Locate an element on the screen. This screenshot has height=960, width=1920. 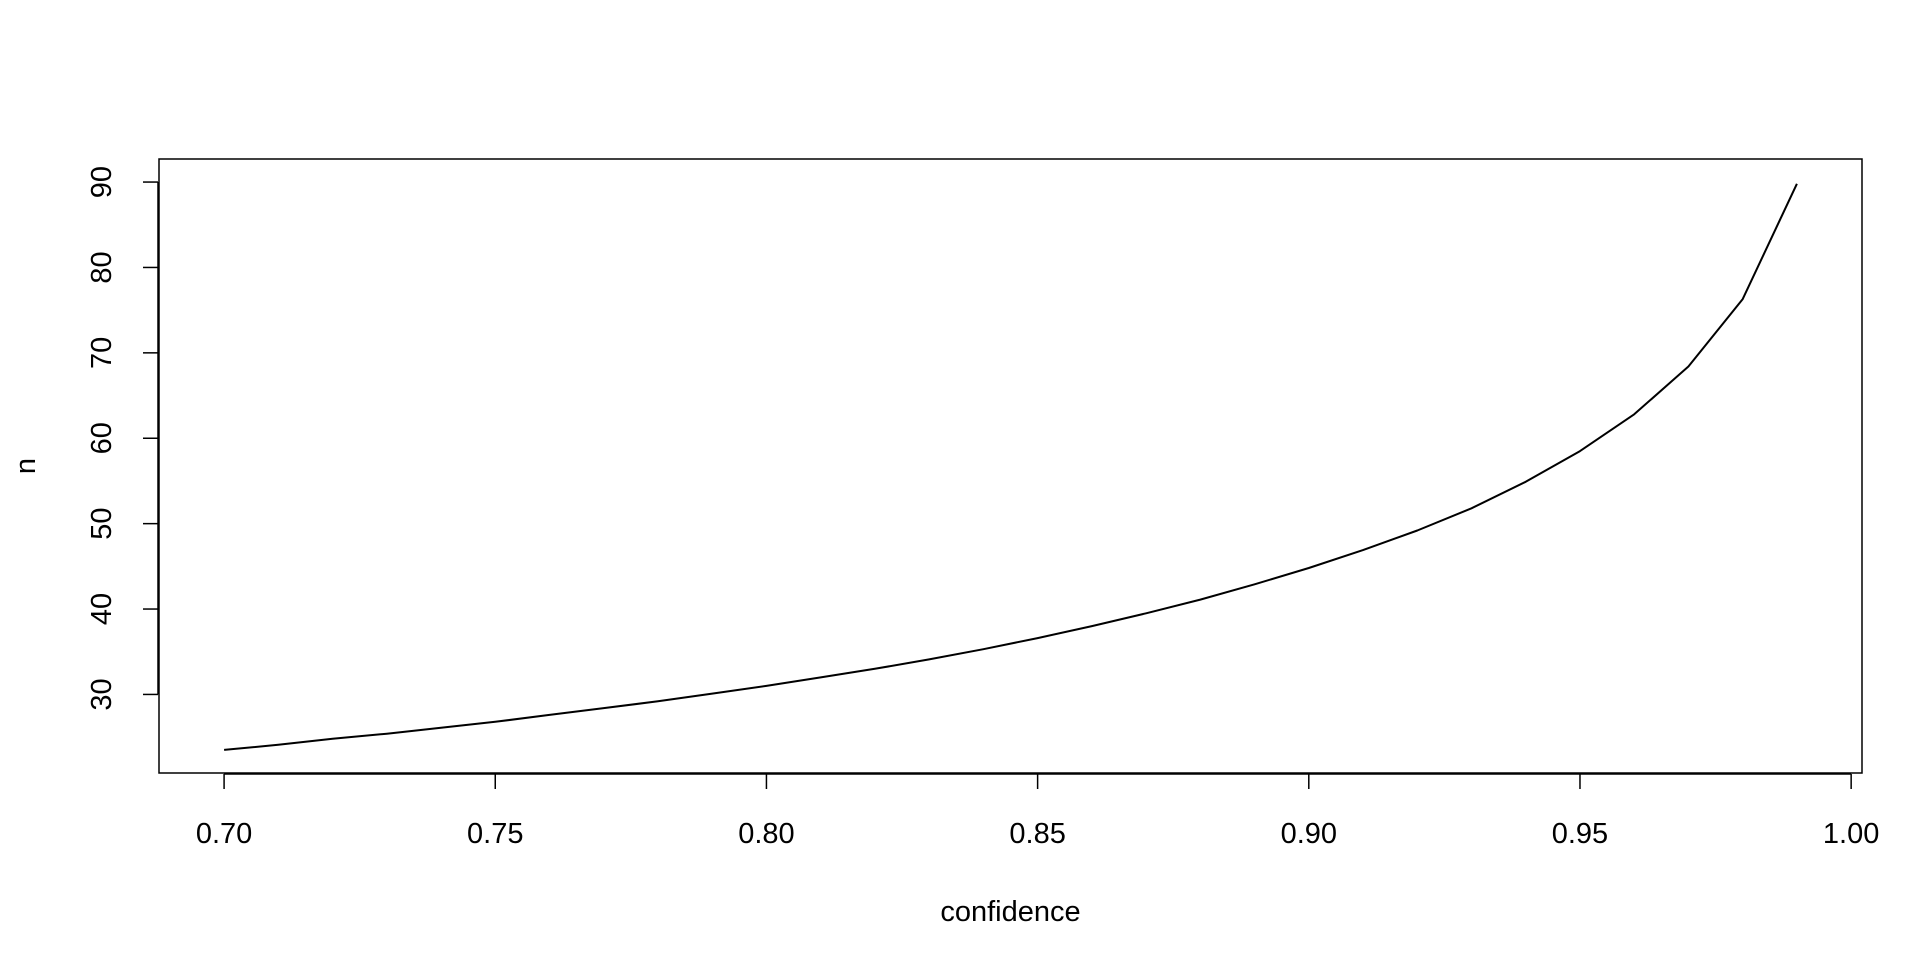
y-tick-label: 70 is located at coordinates (102, 353).